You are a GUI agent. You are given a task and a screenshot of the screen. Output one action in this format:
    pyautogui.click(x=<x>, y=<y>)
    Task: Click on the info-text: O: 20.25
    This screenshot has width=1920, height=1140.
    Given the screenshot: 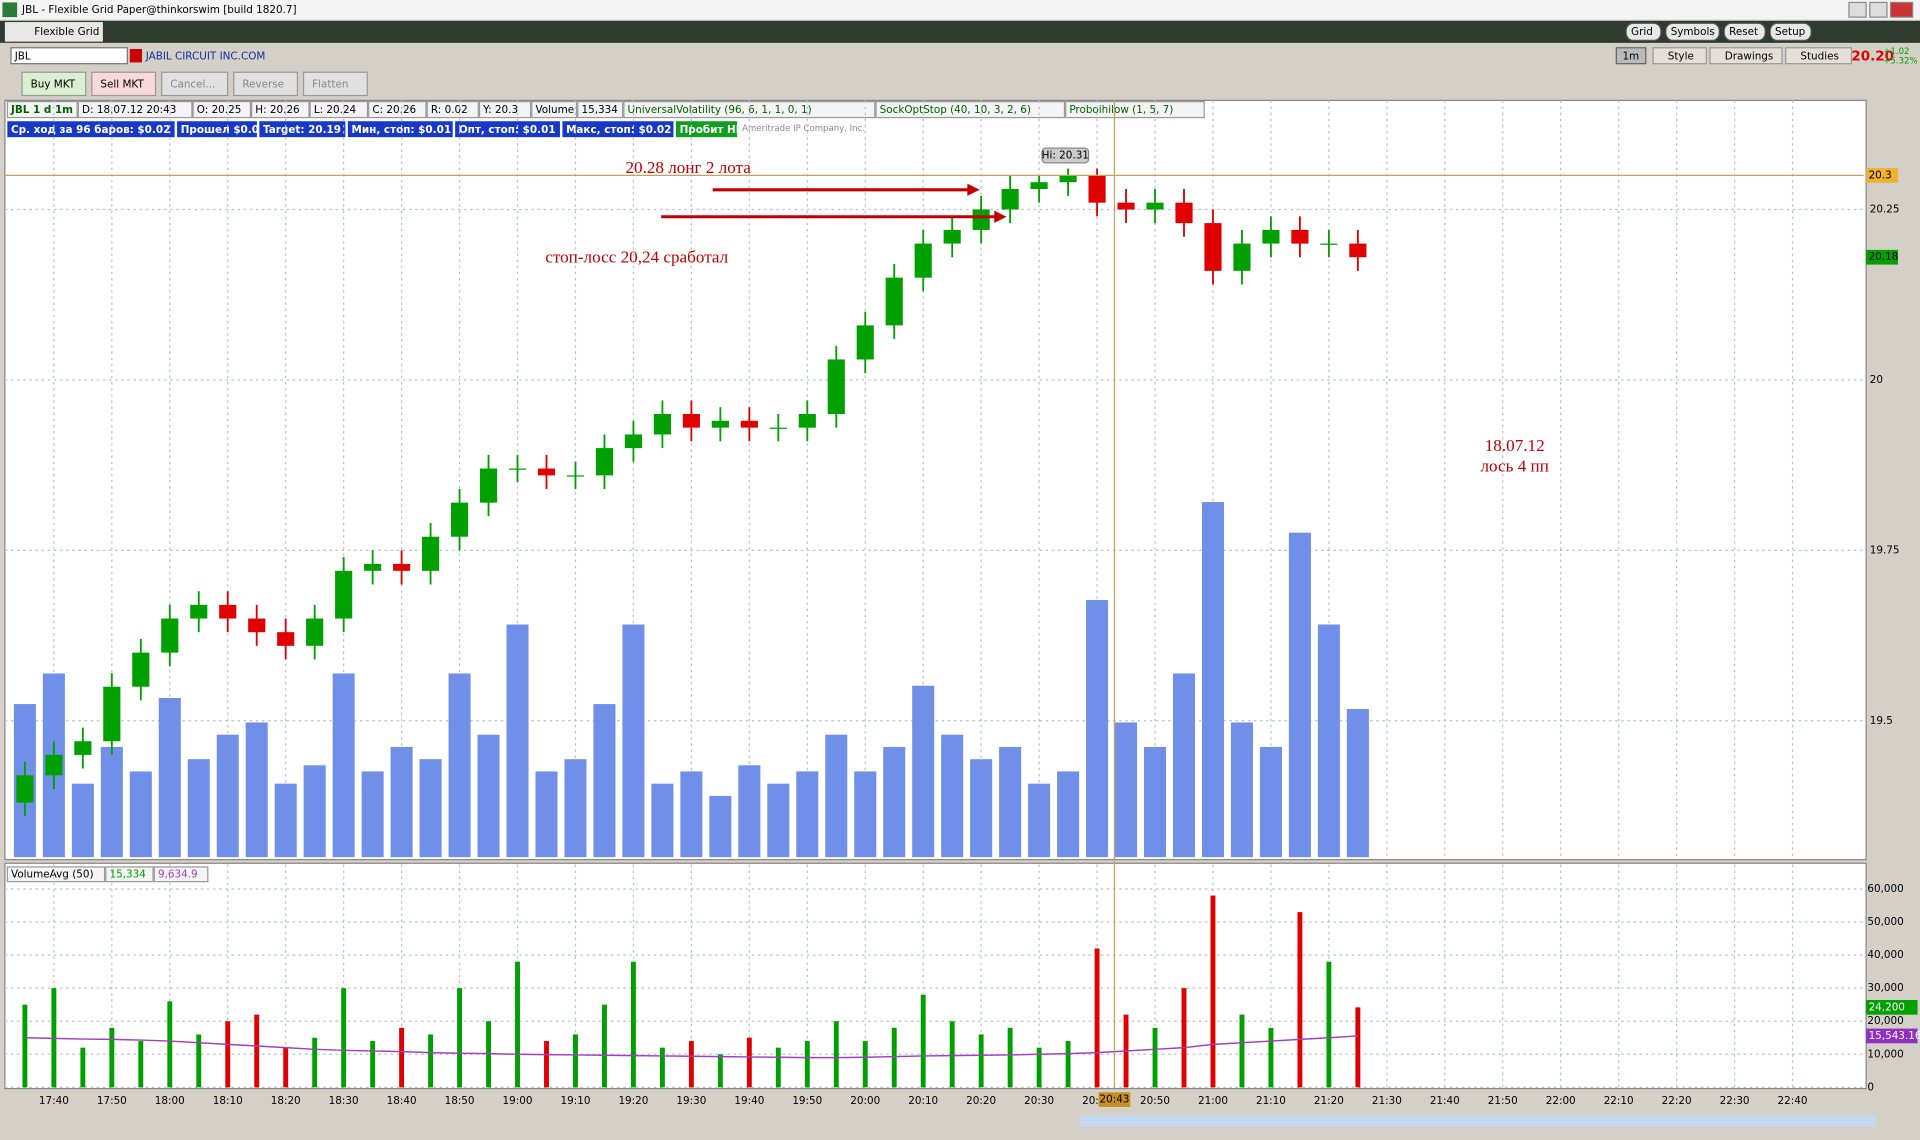 What is the action you would take?
    pyautogui.click(x=219, y=110)
    